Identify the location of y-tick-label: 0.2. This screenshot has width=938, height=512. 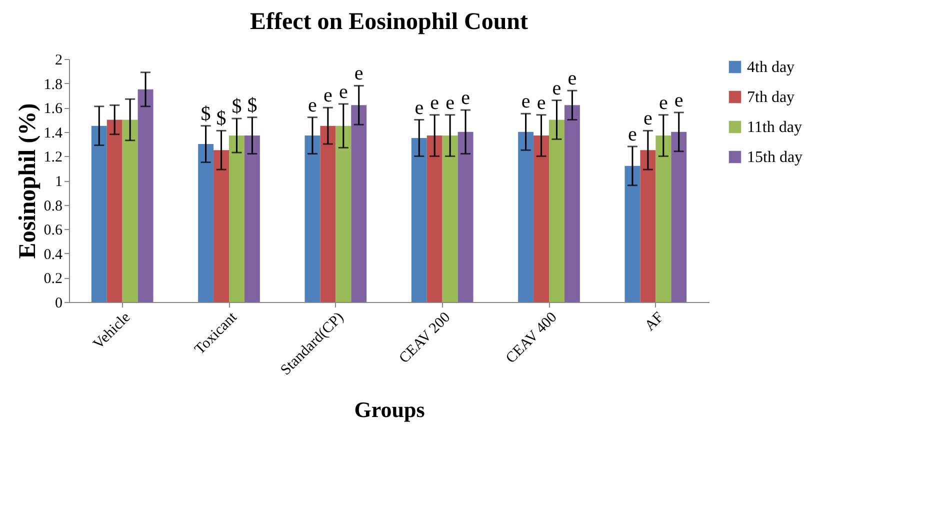
(53, 279).